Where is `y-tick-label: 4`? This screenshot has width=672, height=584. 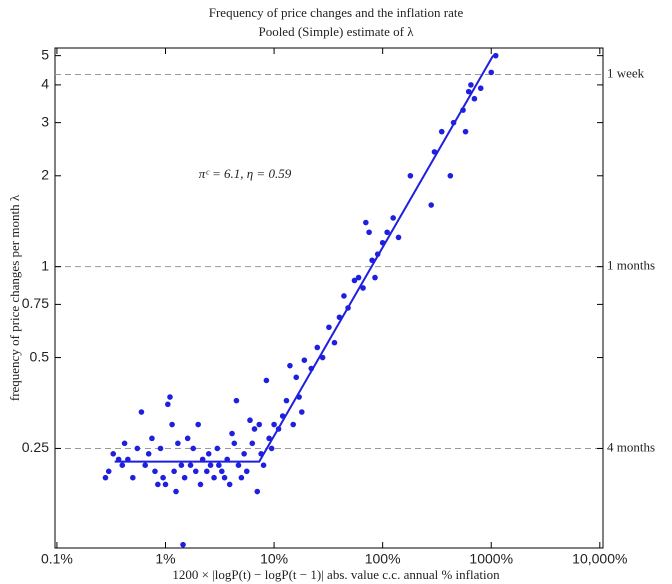
y-tick-label: 4 is located at coordinates (45, 84).